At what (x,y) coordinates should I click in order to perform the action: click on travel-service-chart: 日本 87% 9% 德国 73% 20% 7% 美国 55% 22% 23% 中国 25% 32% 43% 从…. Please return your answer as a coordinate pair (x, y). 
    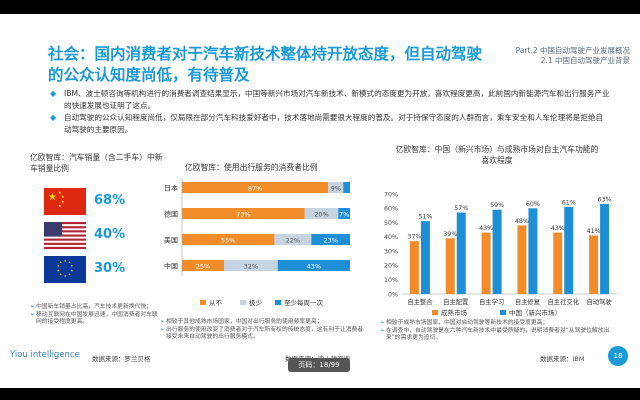
    Looking at the image, I should click on (257, 242).